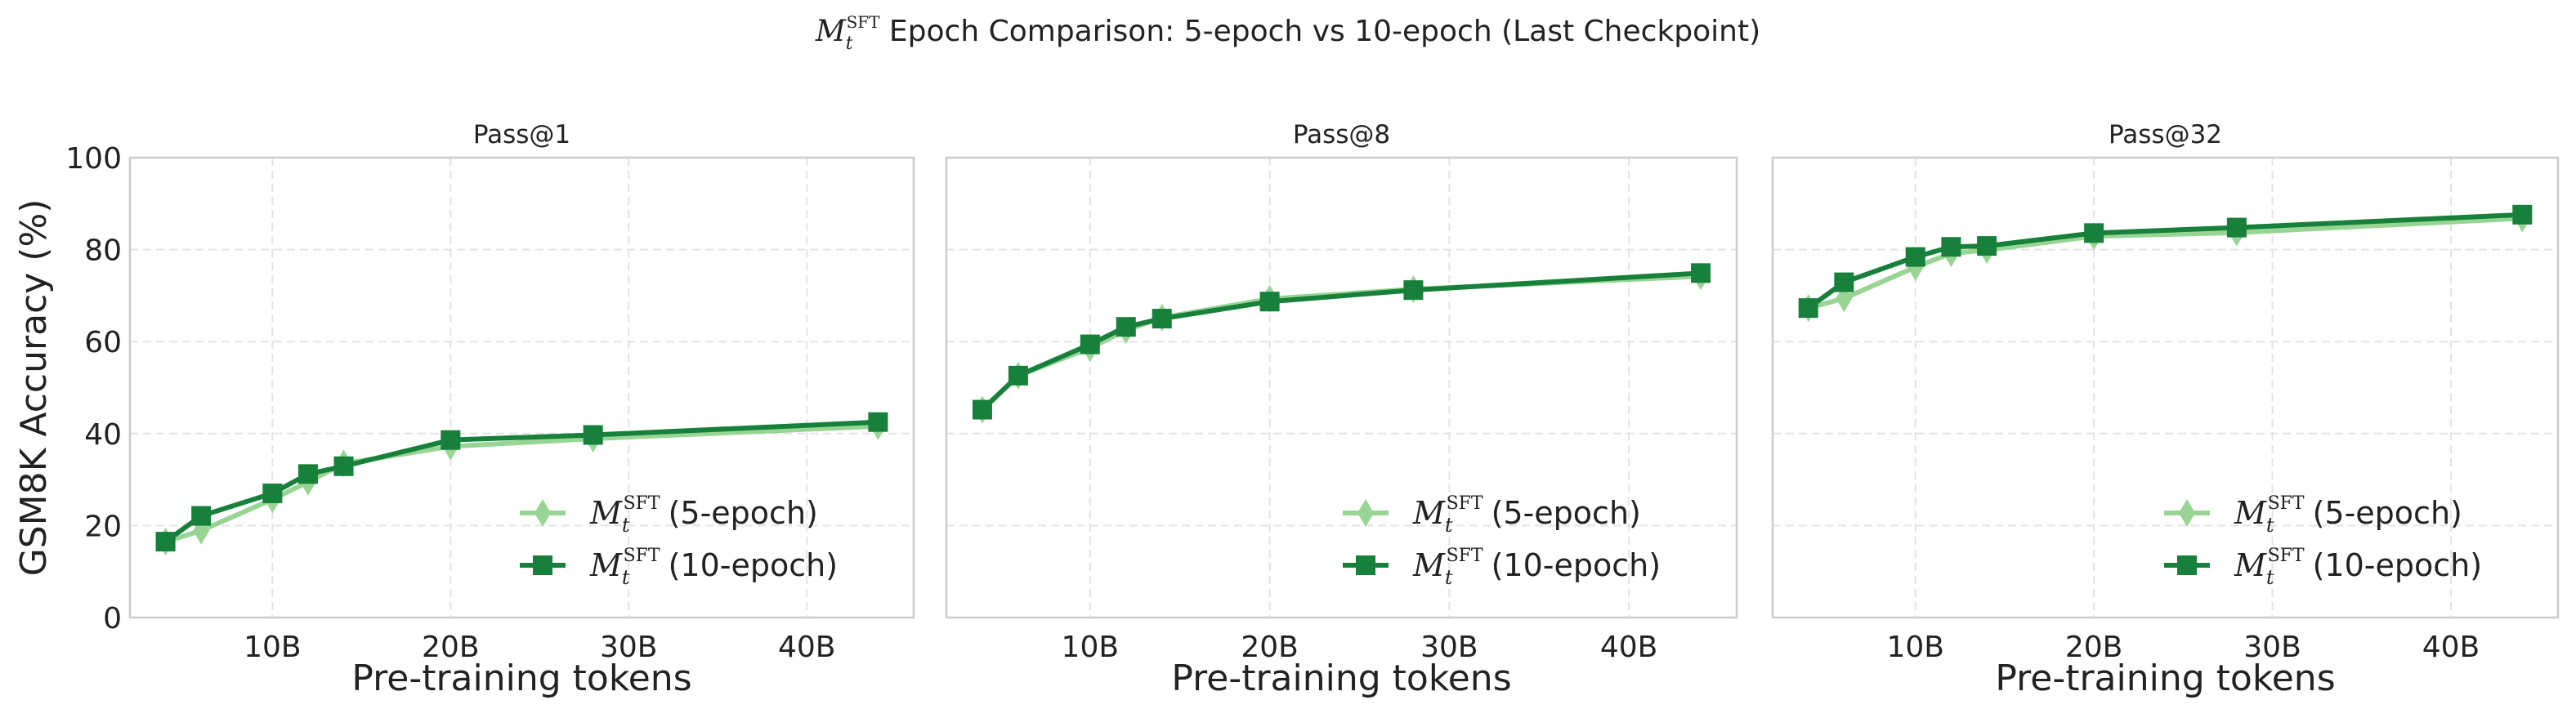 The image size is (2576, 718). Describe the element at coordinates (849, 43) in the screenshot. I see `title-subscript: t` at that location.